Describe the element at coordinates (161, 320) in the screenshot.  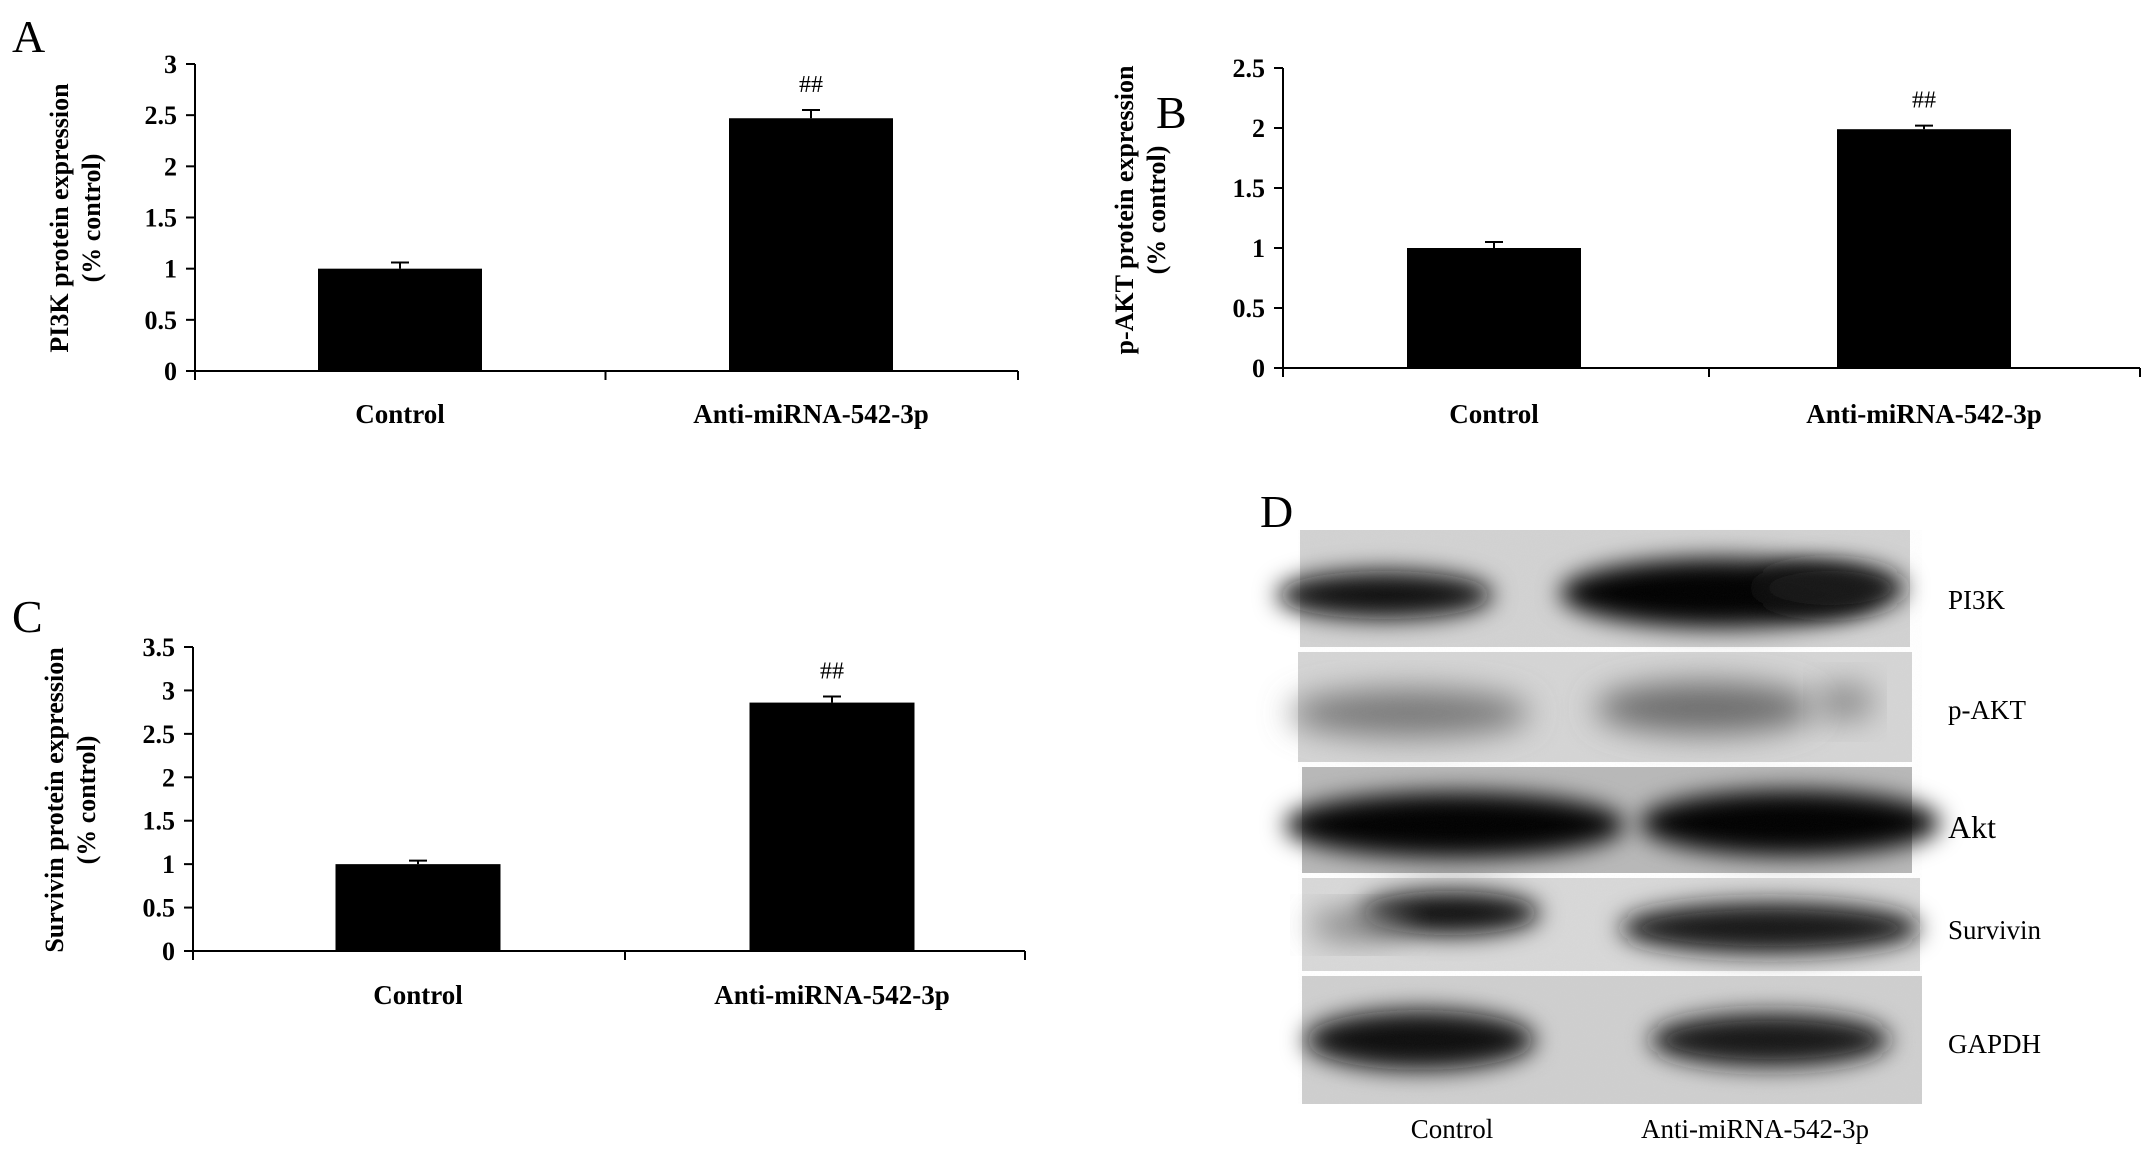
I see `y-tick-label-a: 0.5` at that location.